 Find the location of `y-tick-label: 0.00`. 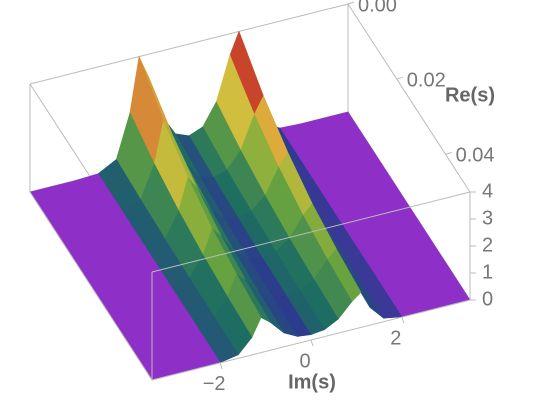

y-tick-label: 0.00 is located at coordinates (377, 8).